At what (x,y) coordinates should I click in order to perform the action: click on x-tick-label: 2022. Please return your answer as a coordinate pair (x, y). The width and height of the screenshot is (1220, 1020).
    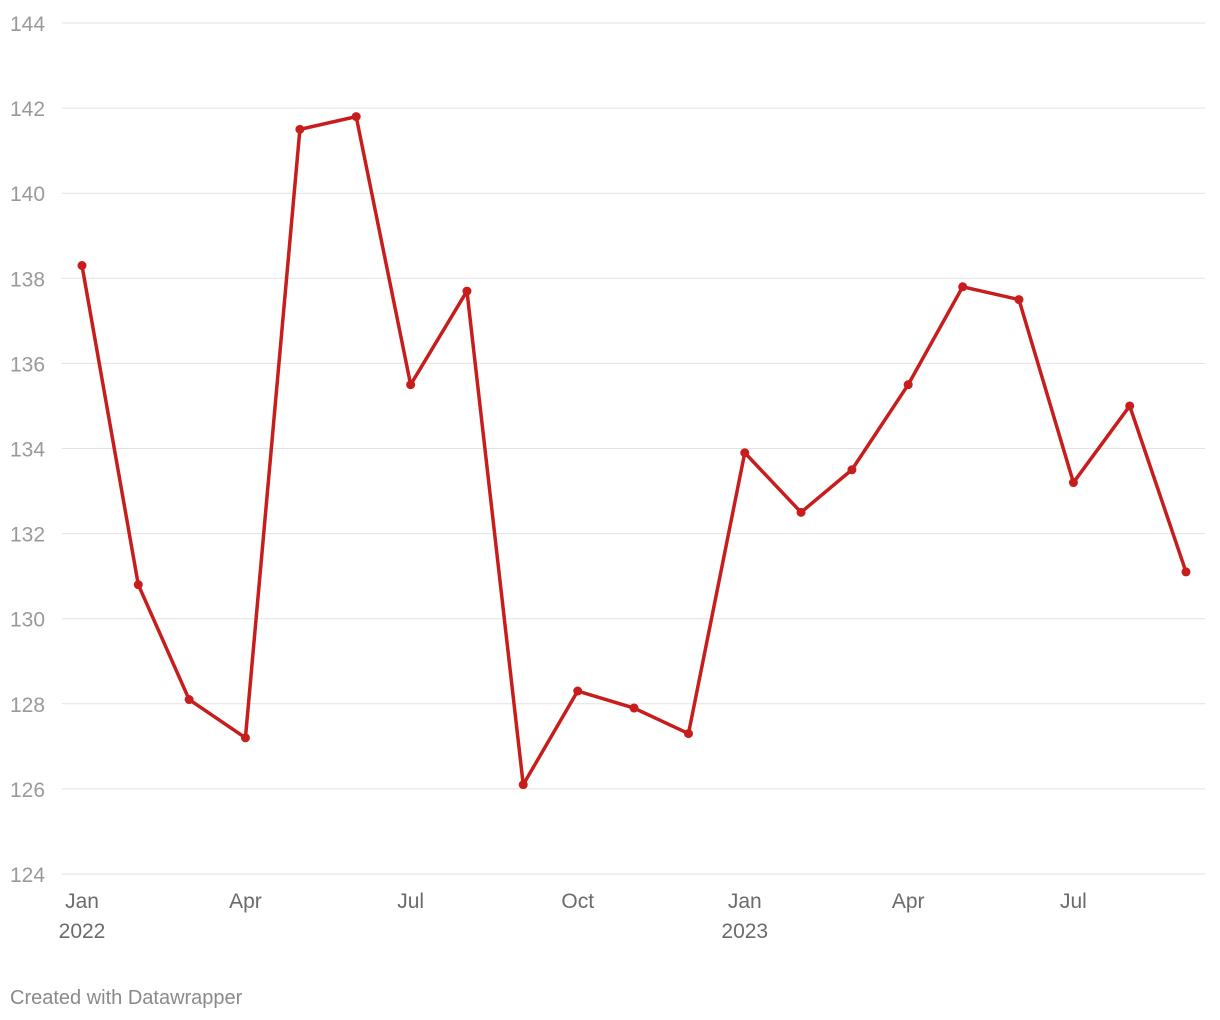
    Looking at the image, I should click on (82, 931).